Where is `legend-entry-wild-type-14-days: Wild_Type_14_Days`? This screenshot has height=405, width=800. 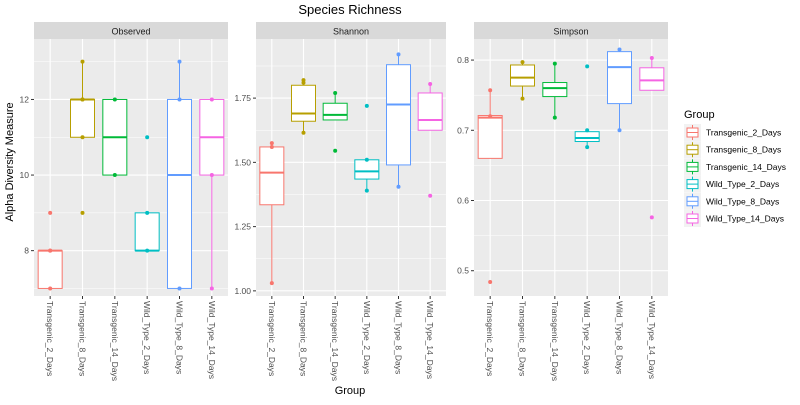
legend-entry-wild-type-14-days: Wild_Type_14_Days is located at coordinates (734, 218).